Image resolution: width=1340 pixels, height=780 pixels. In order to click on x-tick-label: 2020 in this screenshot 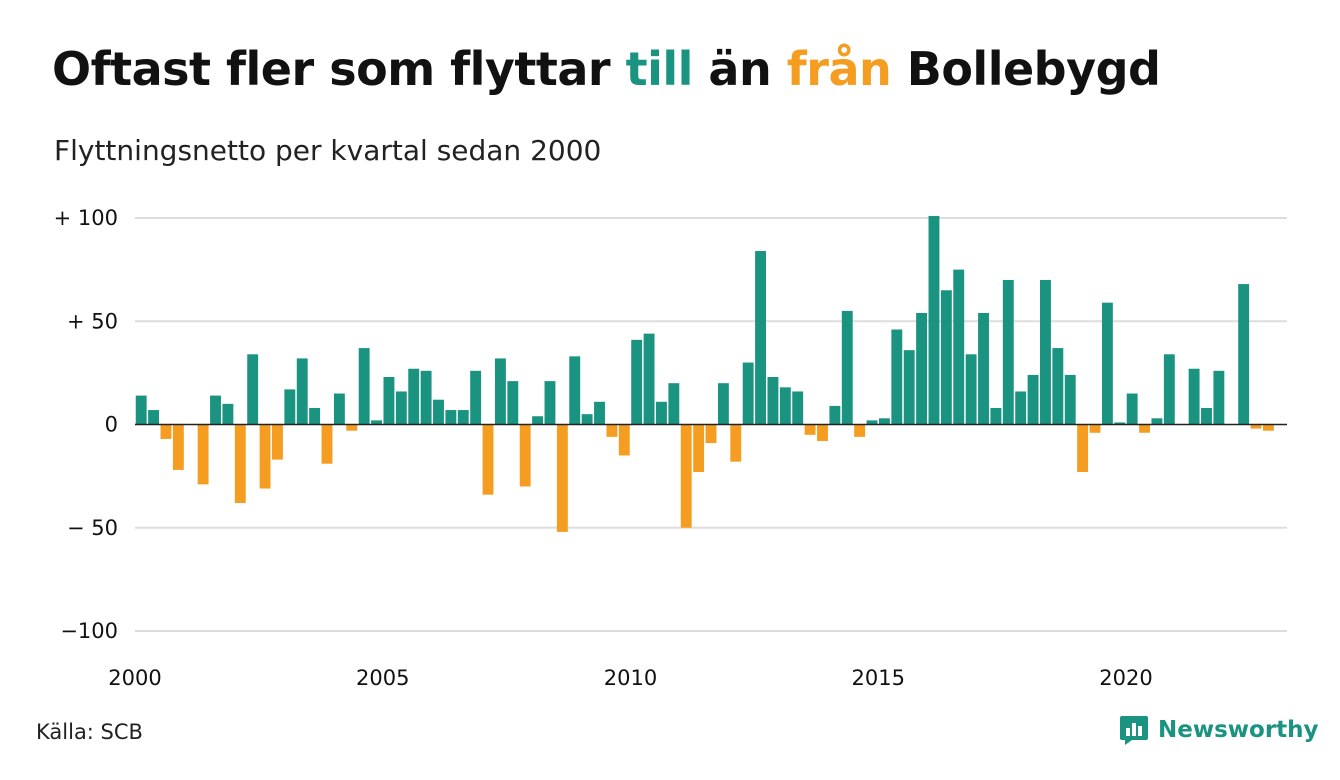, I will do `click(1125, 678)`.